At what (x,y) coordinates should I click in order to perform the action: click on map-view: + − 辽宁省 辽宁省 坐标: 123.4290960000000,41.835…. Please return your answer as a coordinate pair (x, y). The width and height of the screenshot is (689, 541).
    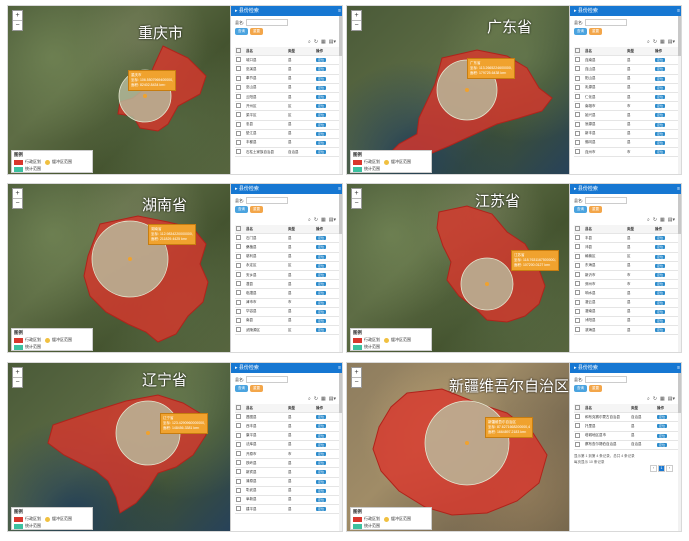
    Looking at the image, I should click on (119, 447).